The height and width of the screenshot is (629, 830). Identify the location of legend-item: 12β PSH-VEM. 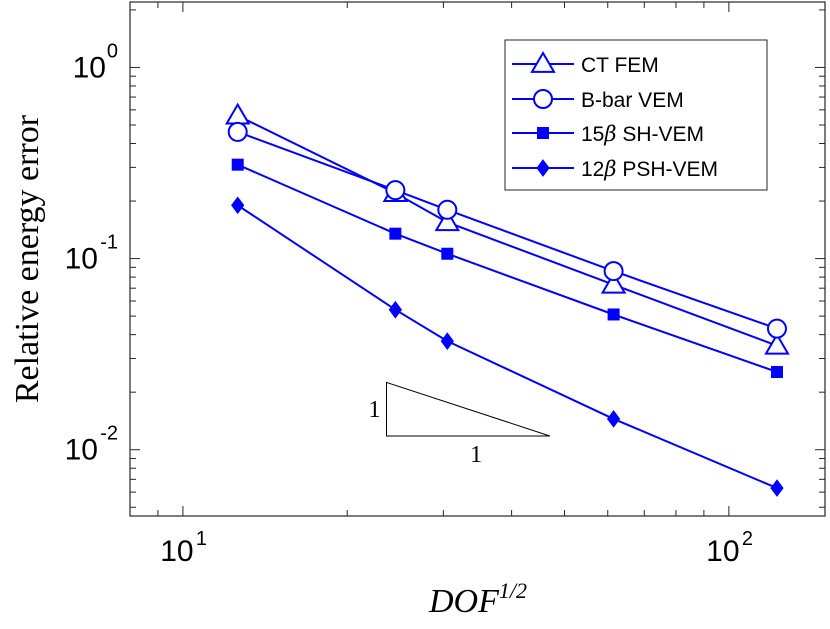
(615, 169).